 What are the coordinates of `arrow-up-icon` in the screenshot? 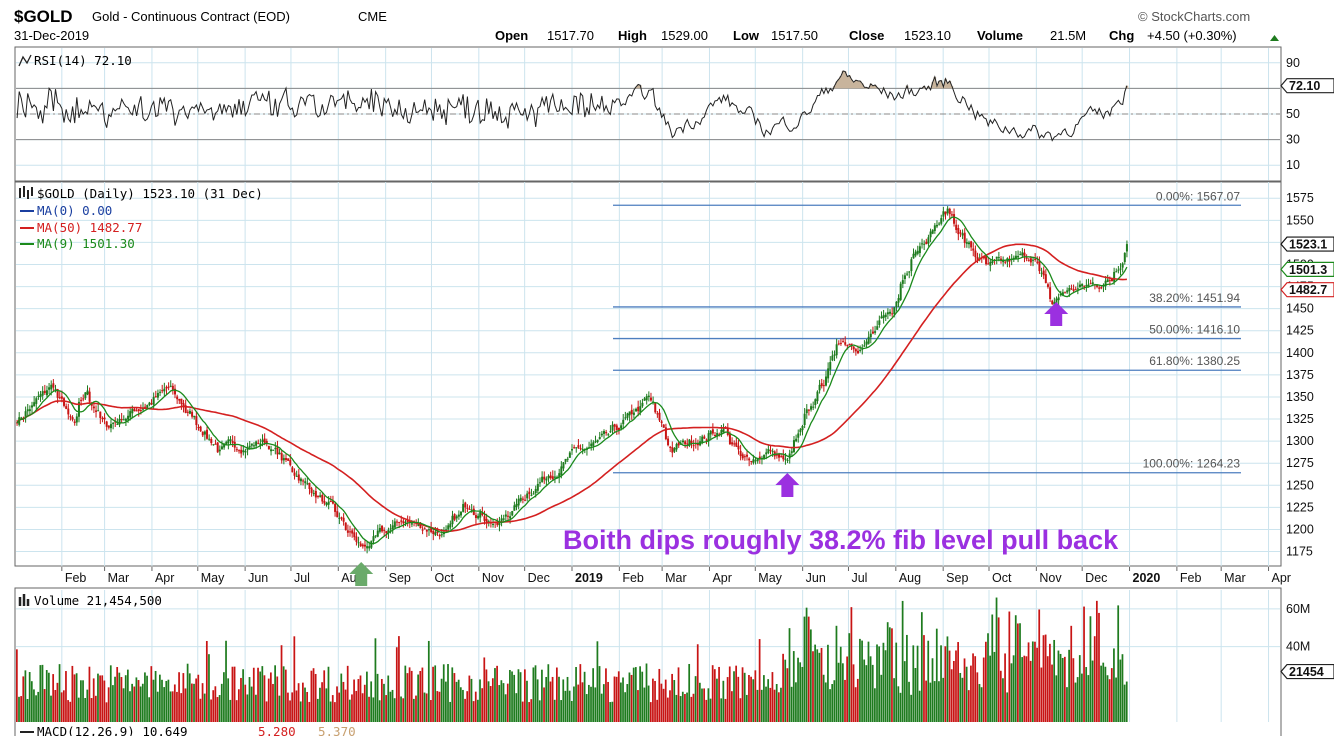 It's located at (787, 485).